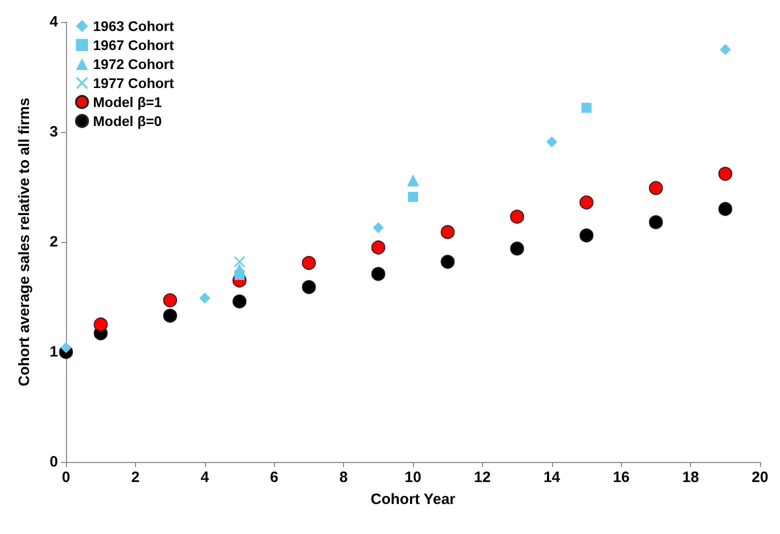  Describe the element at coordinates (133, 45) in the screenshot. I see `legend-label: 1967 Cohort` at that location.